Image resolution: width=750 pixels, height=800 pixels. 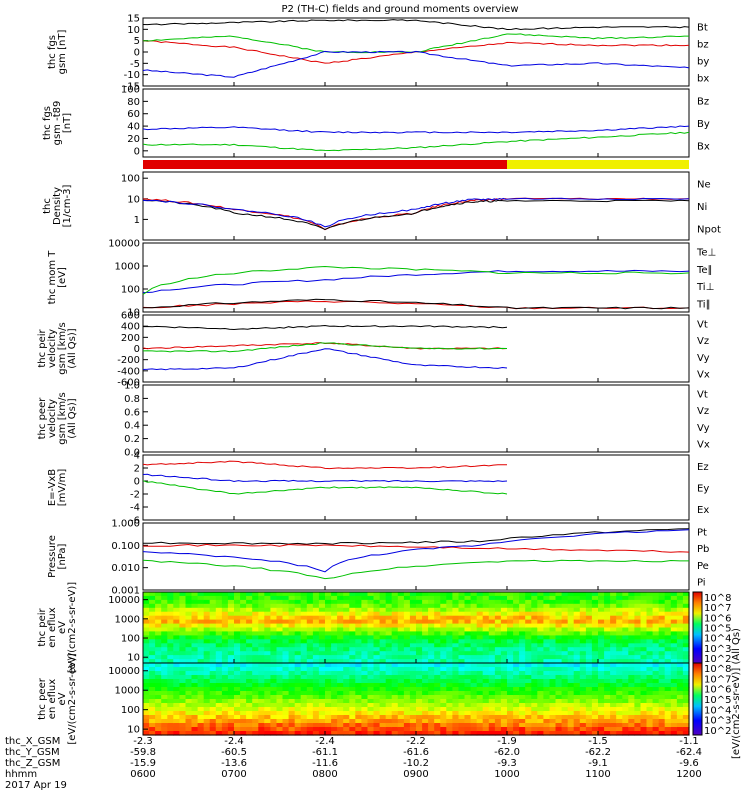 What do you see at coordinates (704, 270) in the screenshot?
I see `legend-Te∥: Te∥` at bounding box center [704, 270].